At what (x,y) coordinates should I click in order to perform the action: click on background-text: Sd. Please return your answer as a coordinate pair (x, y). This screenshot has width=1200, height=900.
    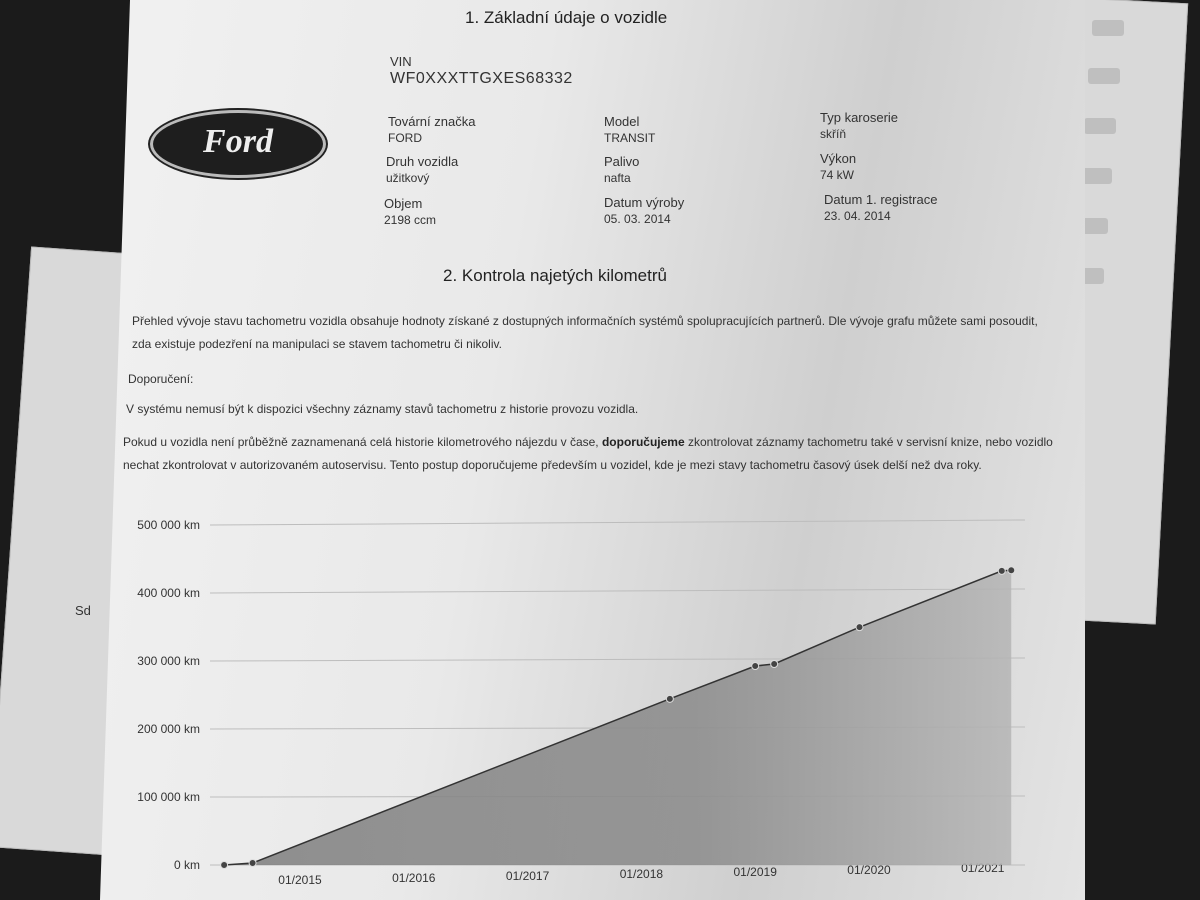
    Looking at the image, I should click on (83, 610).